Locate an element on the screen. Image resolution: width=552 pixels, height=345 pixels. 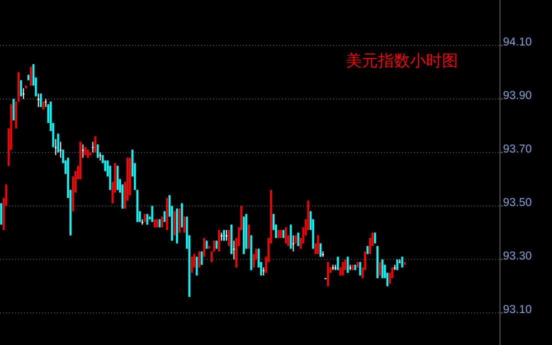
y-tick-label: 93.10 is located at coordinates (517, 310).